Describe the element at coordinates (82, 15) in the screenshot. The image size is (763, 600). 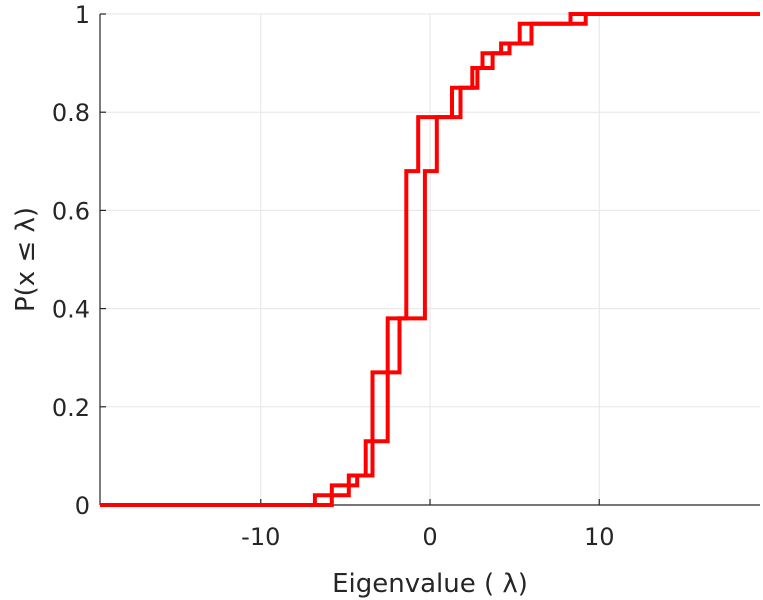
I see `y-tick-label: 1` at that location.